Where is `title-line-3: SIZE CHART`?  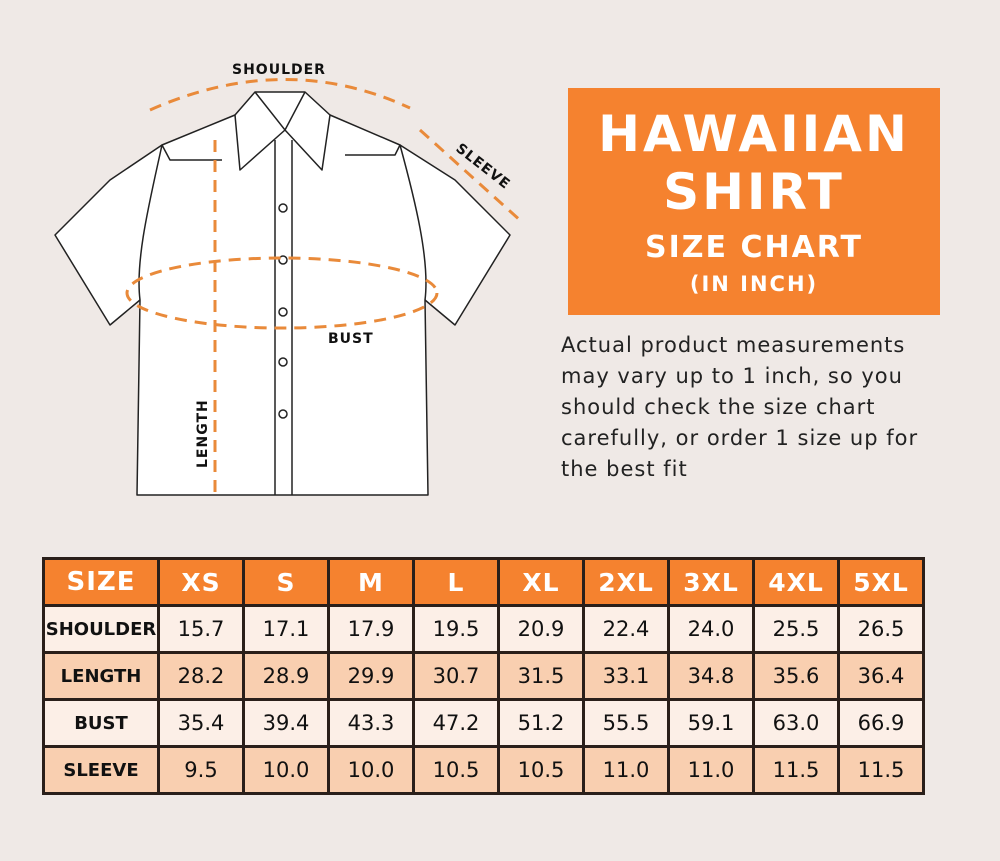
title-line-3: SIZE CHART is located at coordinates (754, 247).